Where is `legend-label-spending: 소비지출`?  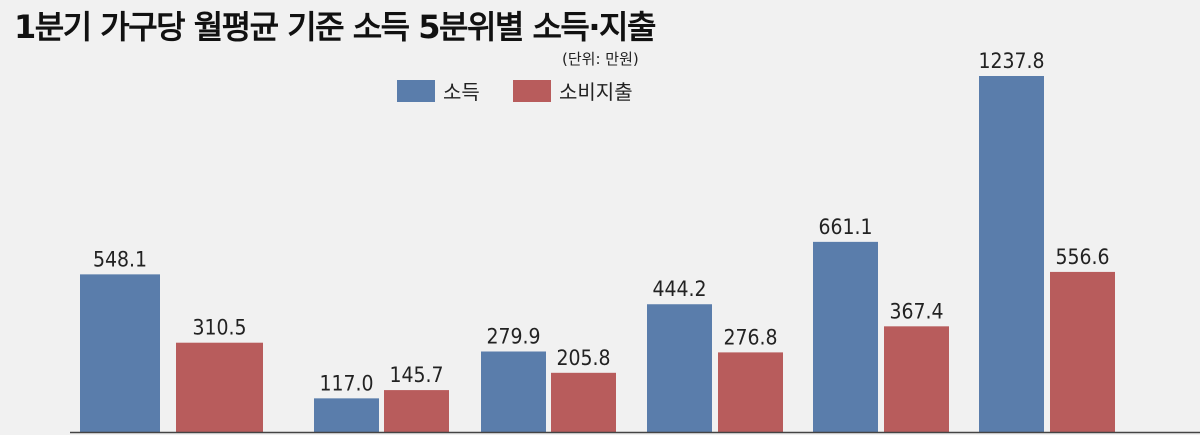
legend-label-spending: 소비지출 is located at coordinates (596, 92).